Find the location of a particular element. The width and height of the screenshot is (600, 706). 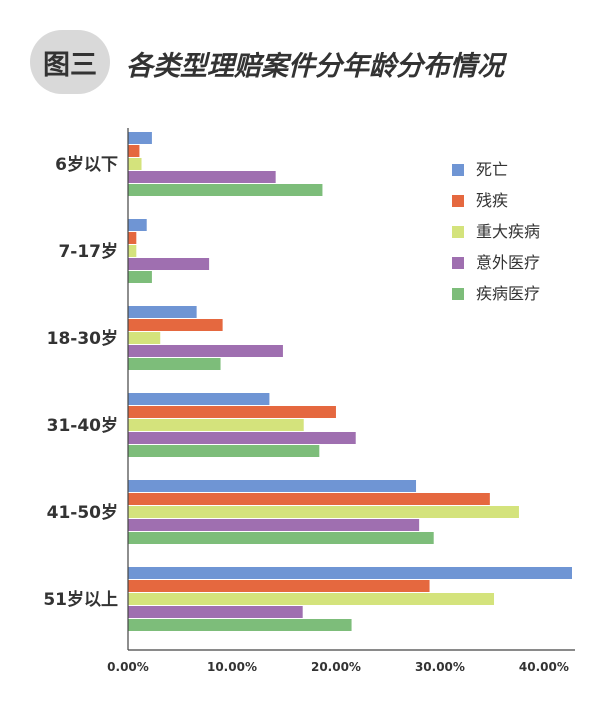

x-tick-label: 40.00% is located at coordinates (544, 667).